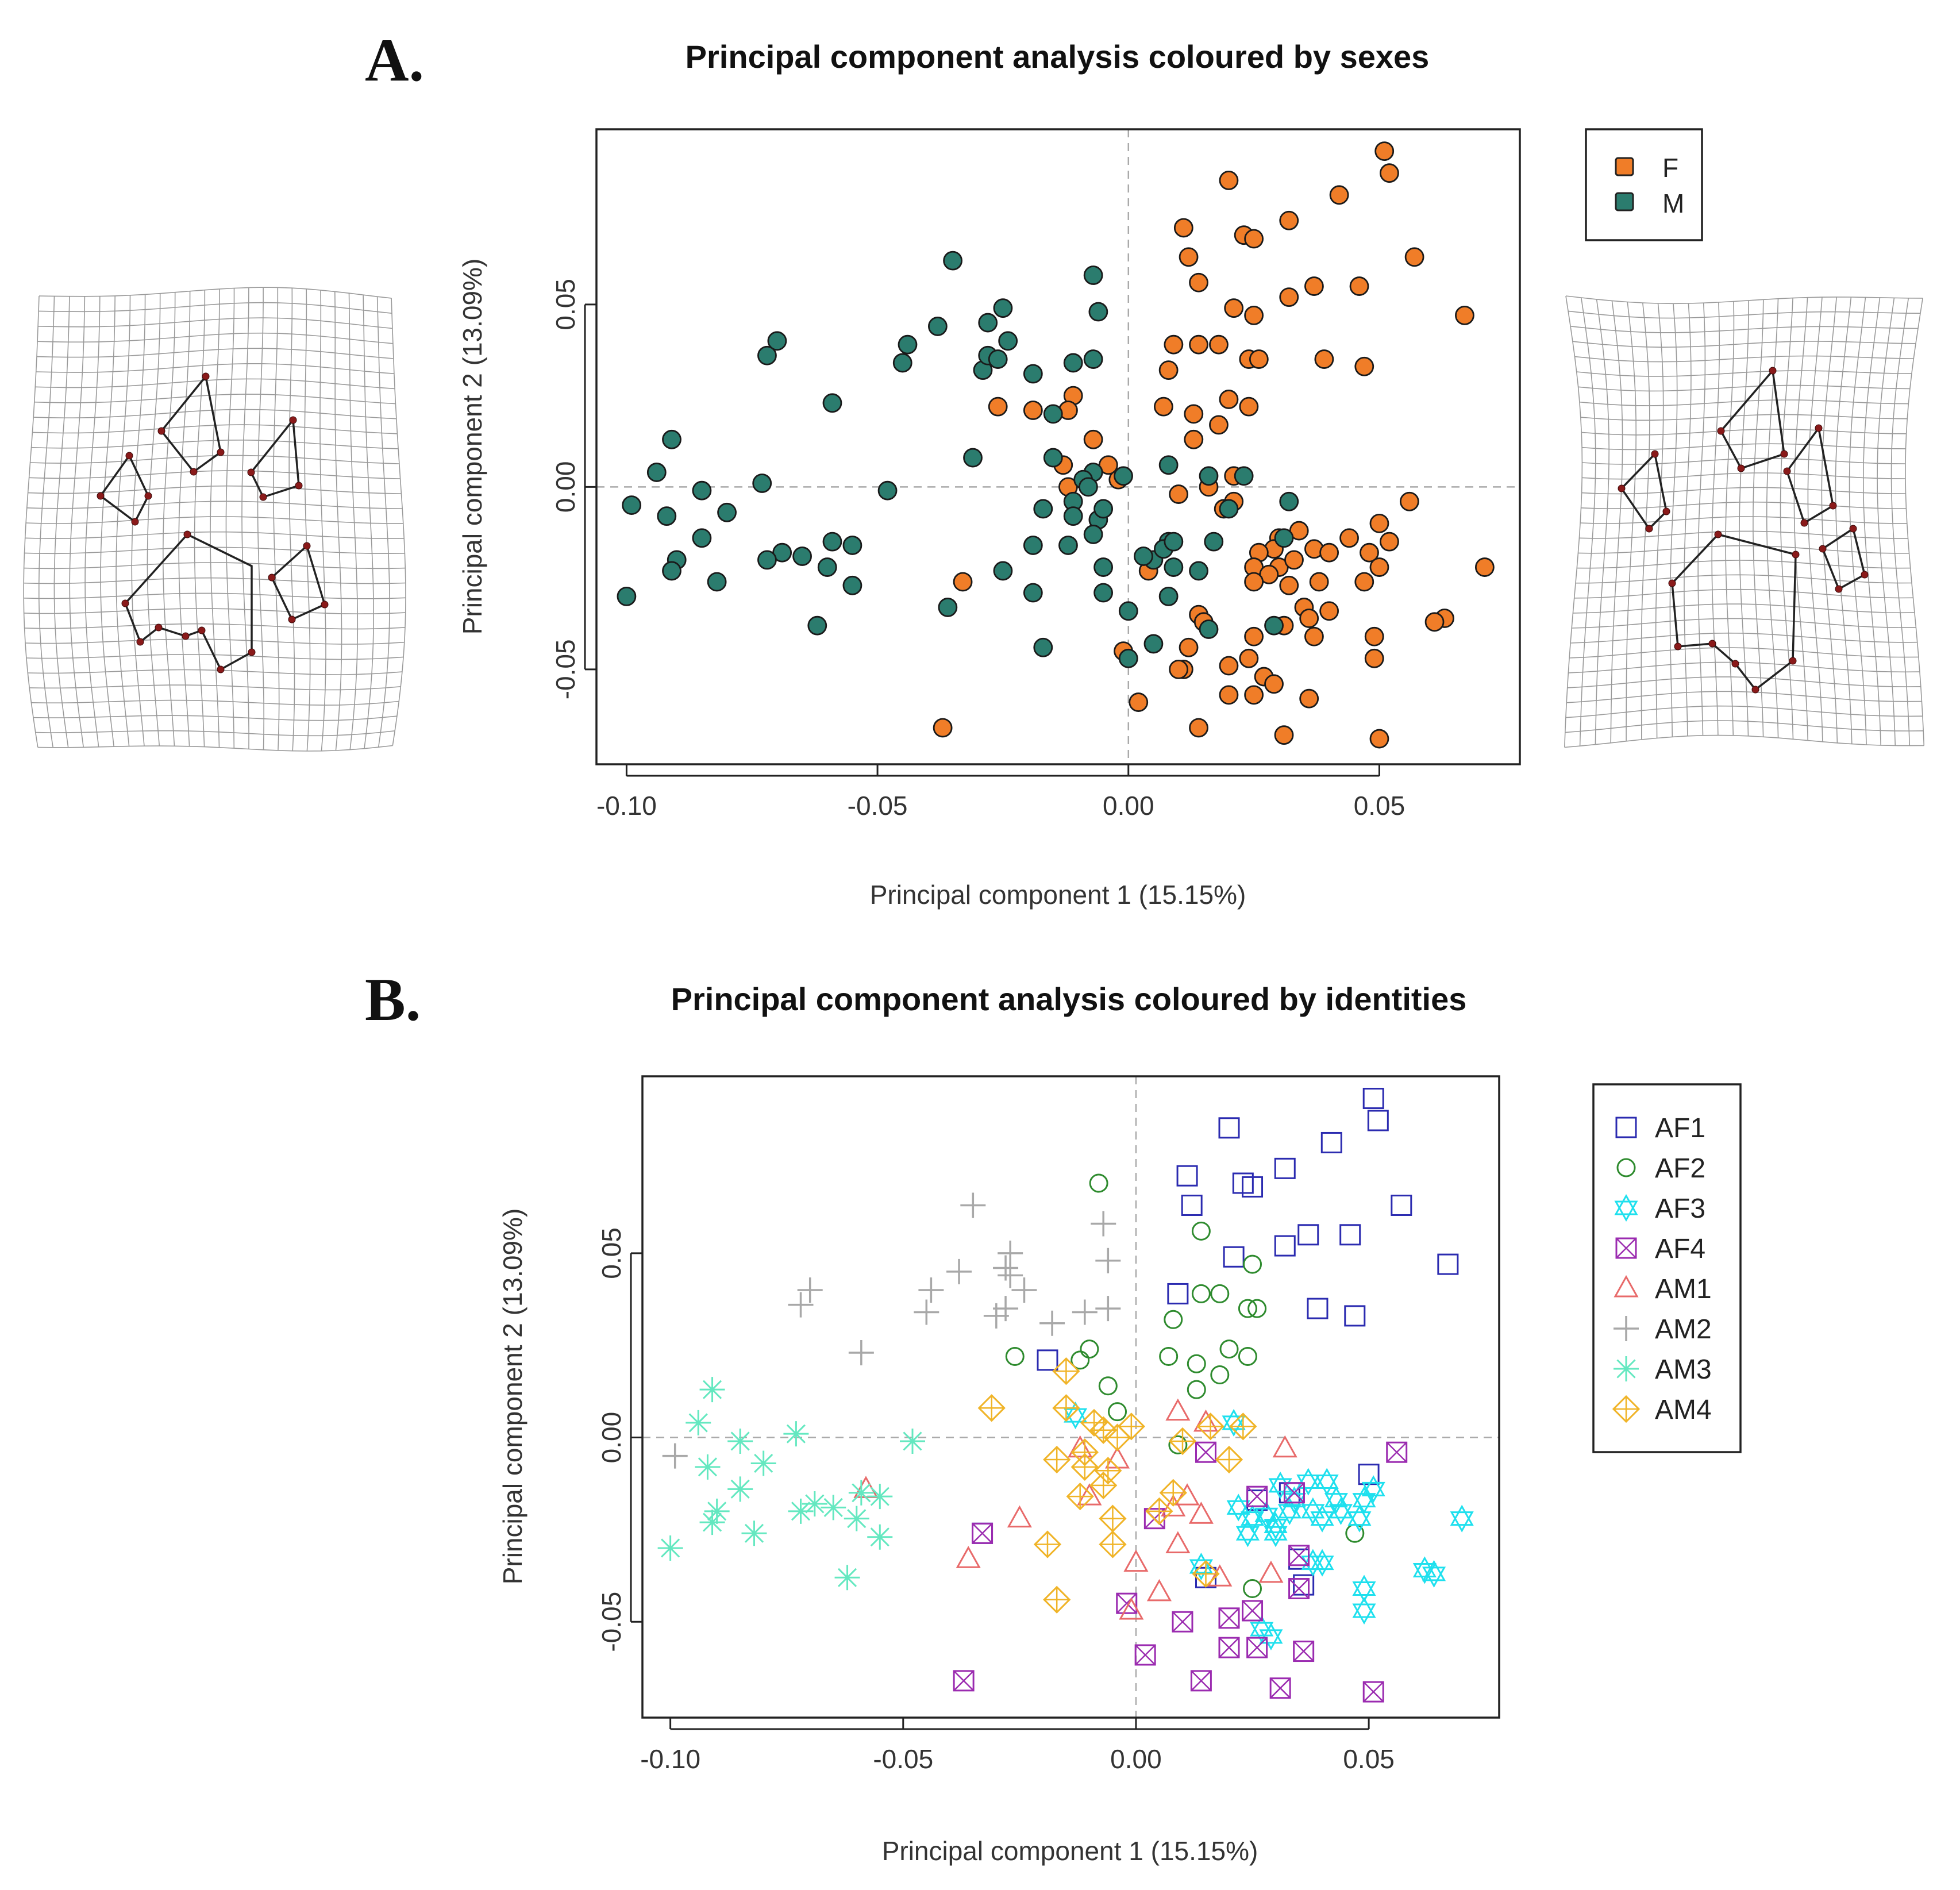  What do you see at coordinates (565, 669) in the screenshot?
I see `y-tick-label: -0.05` at bounding box center [565, 669].